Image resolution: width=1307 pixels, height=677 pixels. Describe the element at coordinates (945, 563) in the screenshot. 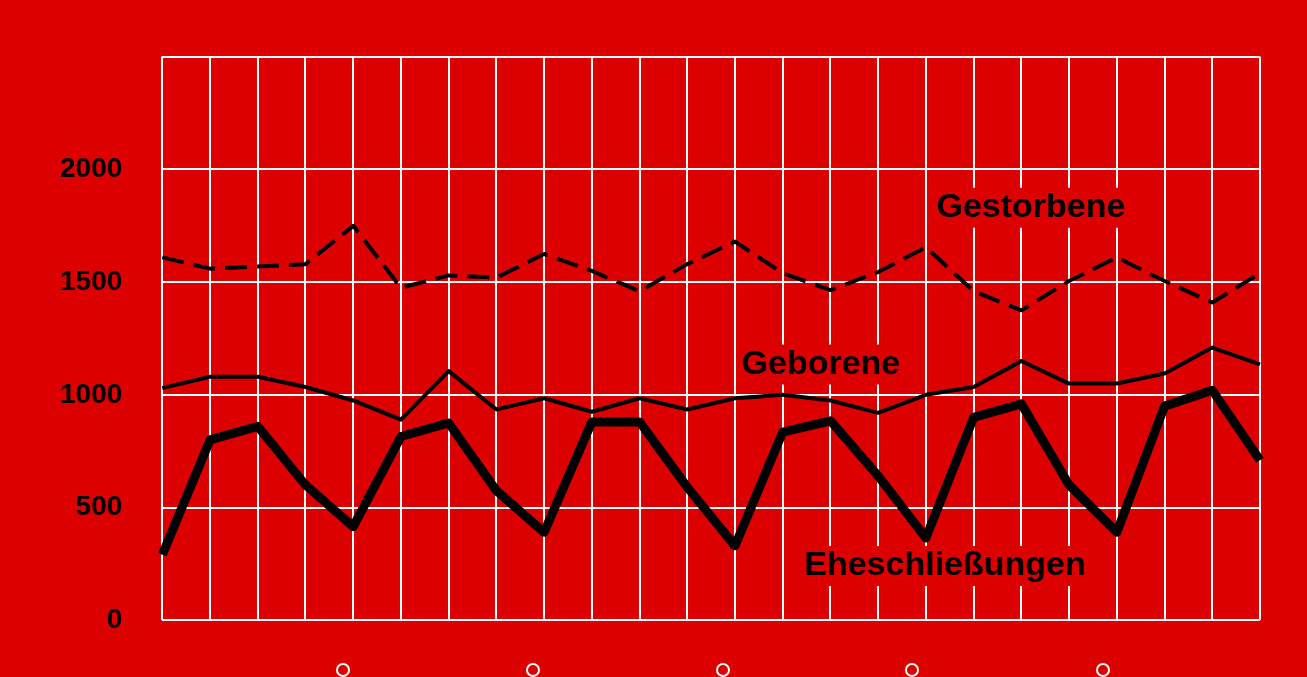

I see `series-label: Eheschließungen` at that location.